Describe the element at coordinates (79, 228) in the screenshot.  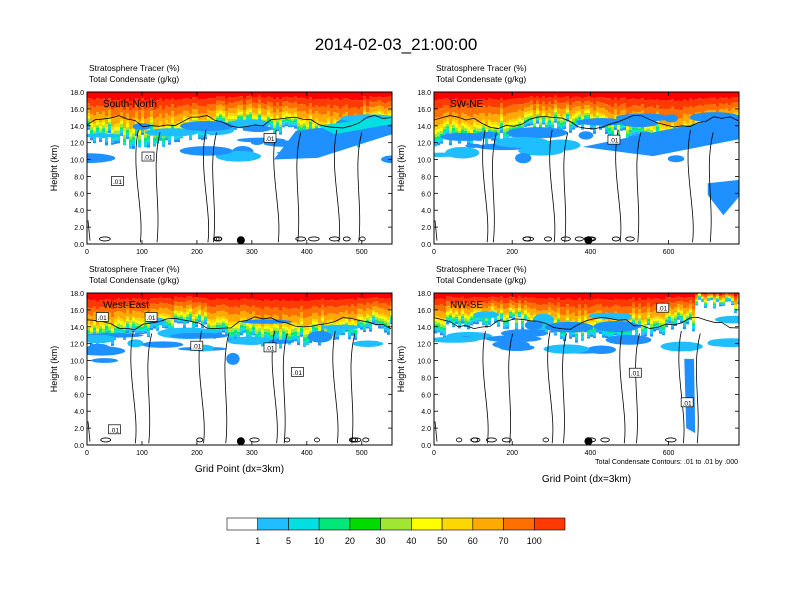
I see `y-tick-label: 2.0` at that location.